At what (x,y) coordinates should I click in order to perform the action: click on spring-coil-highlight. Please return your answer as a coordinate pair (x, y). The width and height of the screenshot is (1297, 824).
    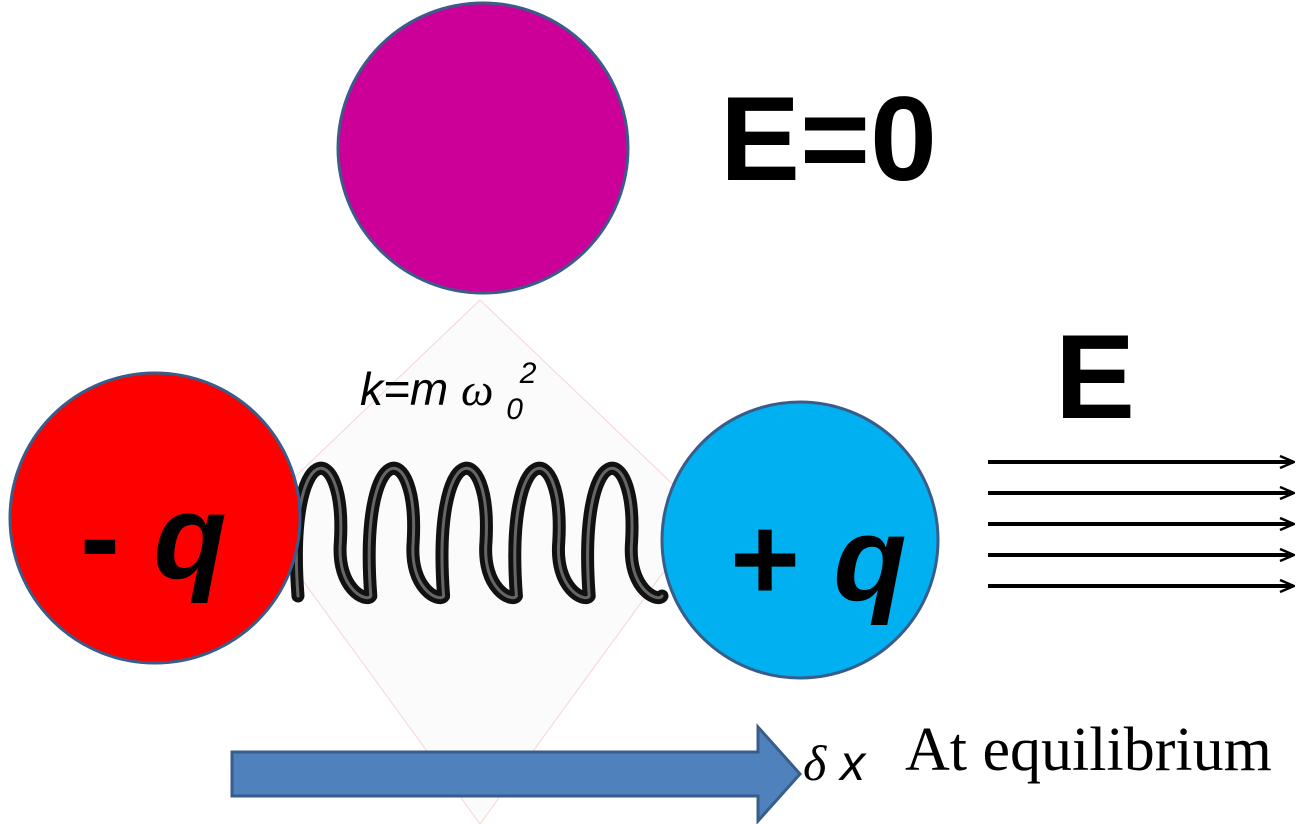
    Looking at the image, I should click on (479, 533).